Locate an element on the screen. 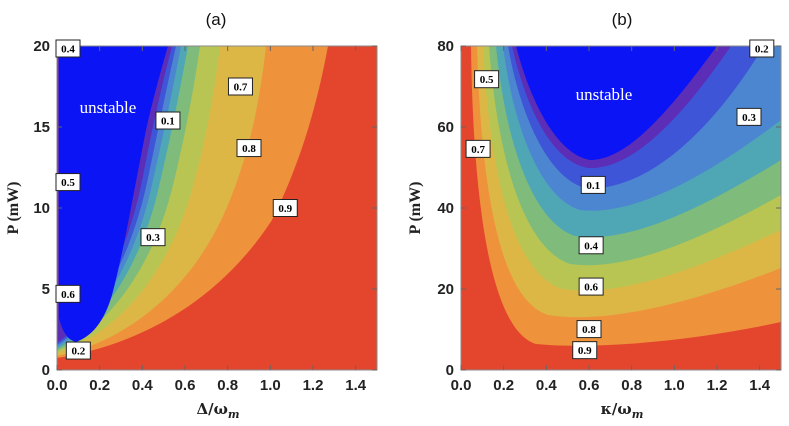 This screenshot has height=426, width=789. panel-b-xtick-label: 1.4 is located at coordinates (760, 385).